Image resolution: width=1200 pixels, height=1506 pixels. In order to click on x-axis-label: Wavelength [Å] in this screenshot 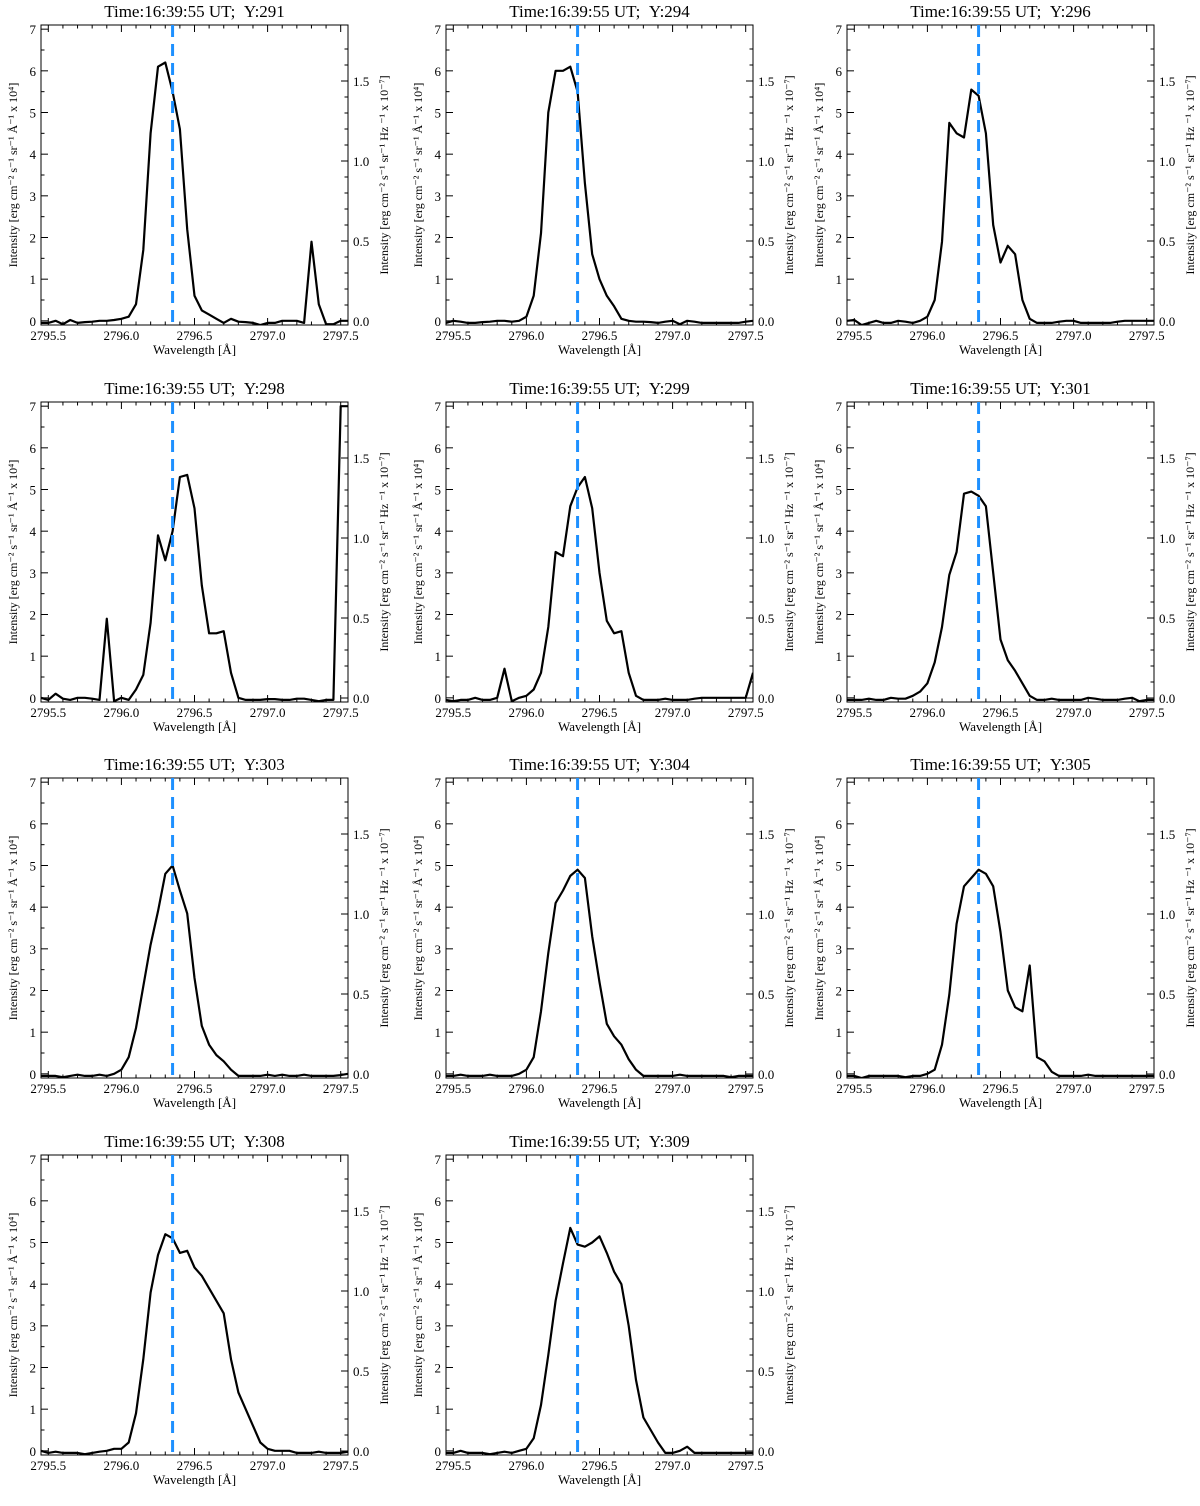, I will do `click(599, 726)`.